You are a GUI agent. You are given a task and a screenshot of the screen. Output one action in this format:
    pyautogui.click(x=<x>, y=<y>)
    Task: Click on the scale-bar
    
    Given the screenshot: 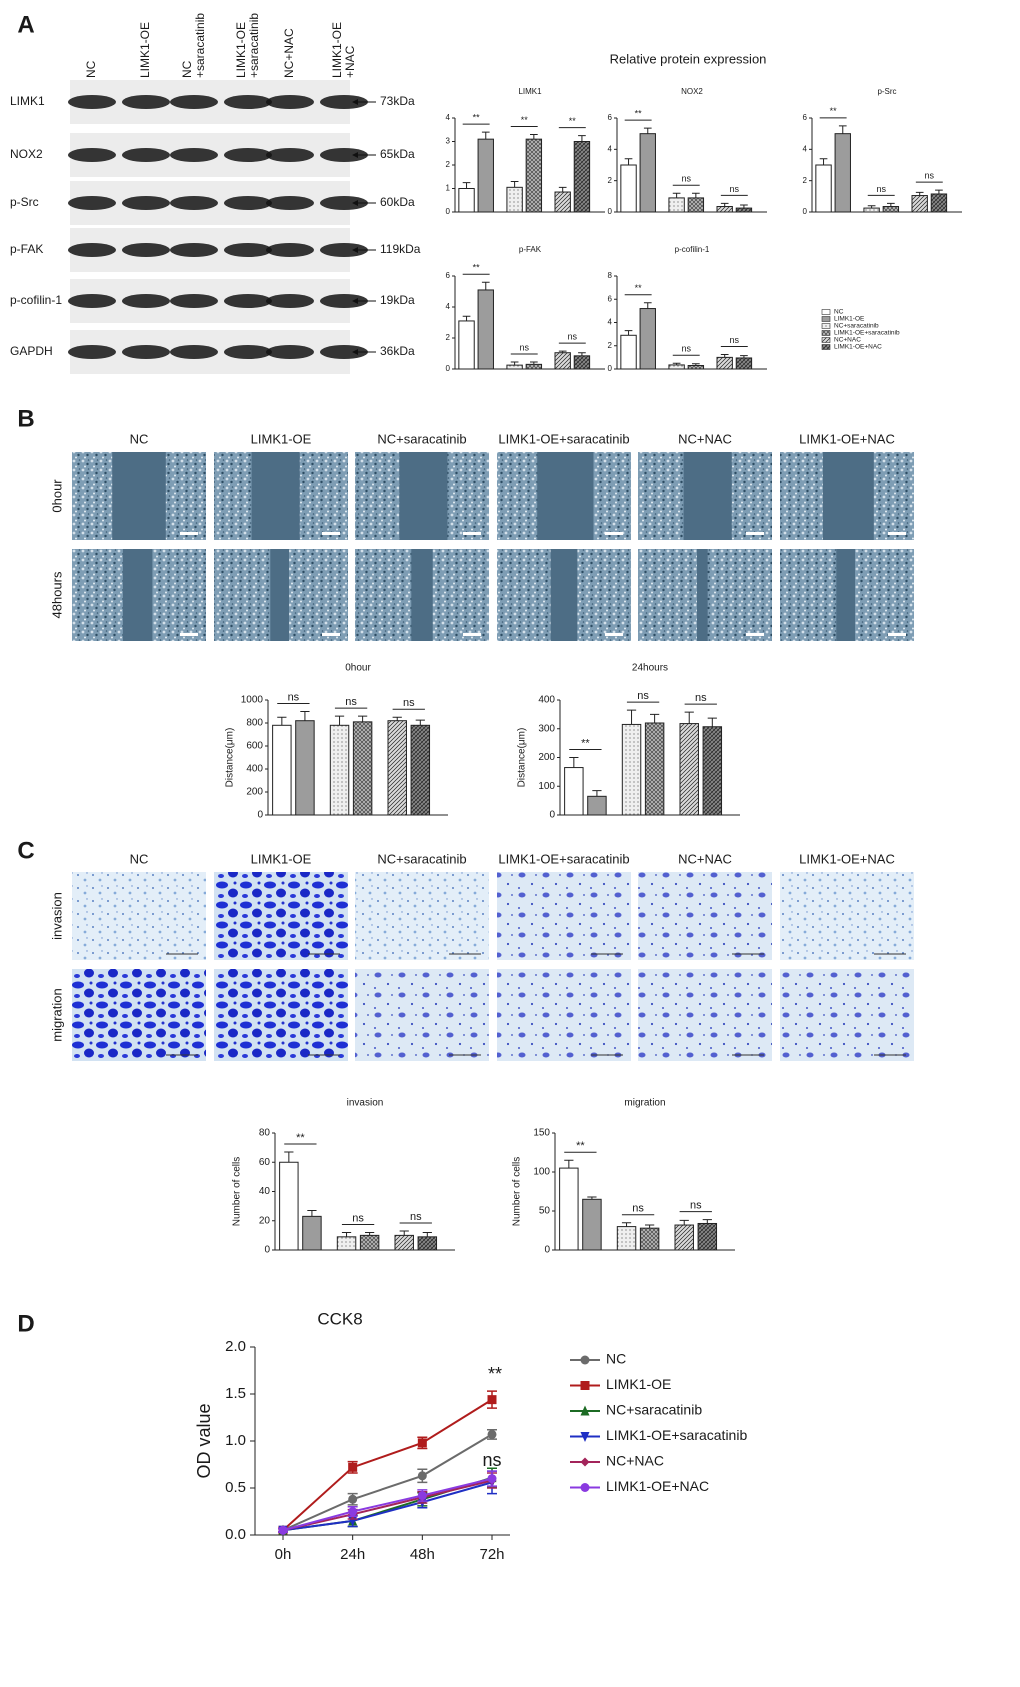 What is the action you would take?
    pyautogui.click(x=189, y=533)
    